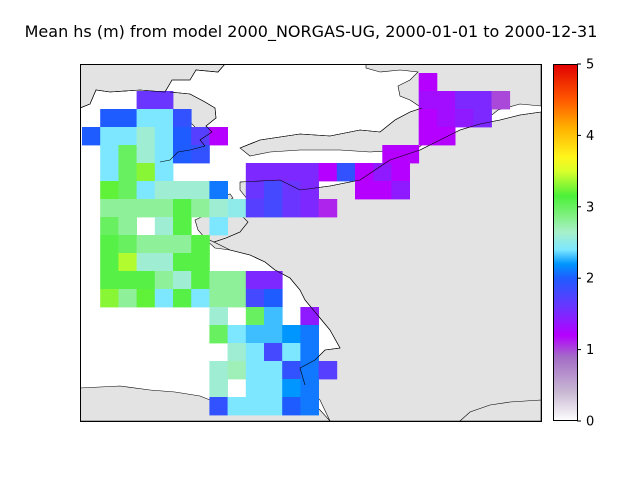 This screenshot has height=480, width=640. I want to click on colorbar-tick-label: 3, so click(590, 207).